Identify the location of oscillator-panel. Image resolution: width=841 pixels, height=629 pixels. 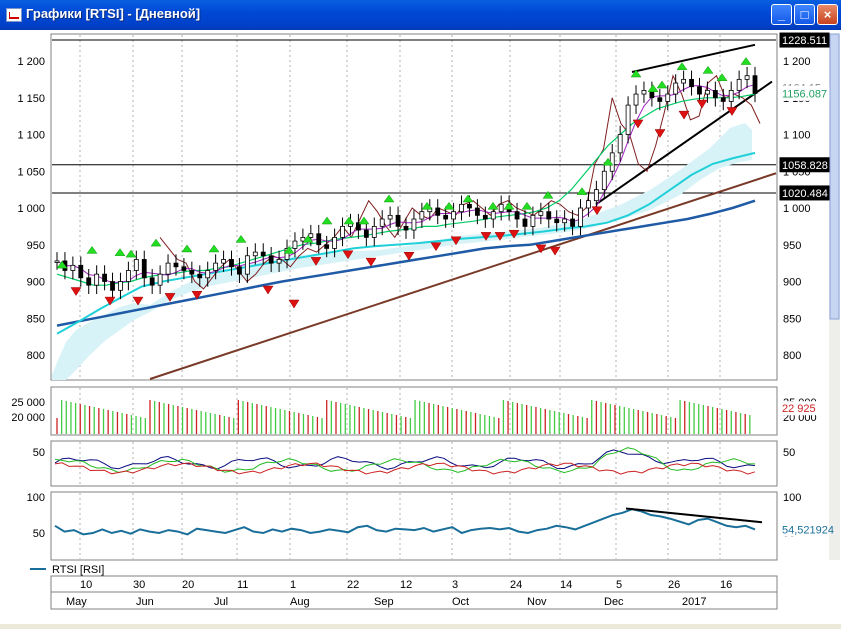
(414, 463).